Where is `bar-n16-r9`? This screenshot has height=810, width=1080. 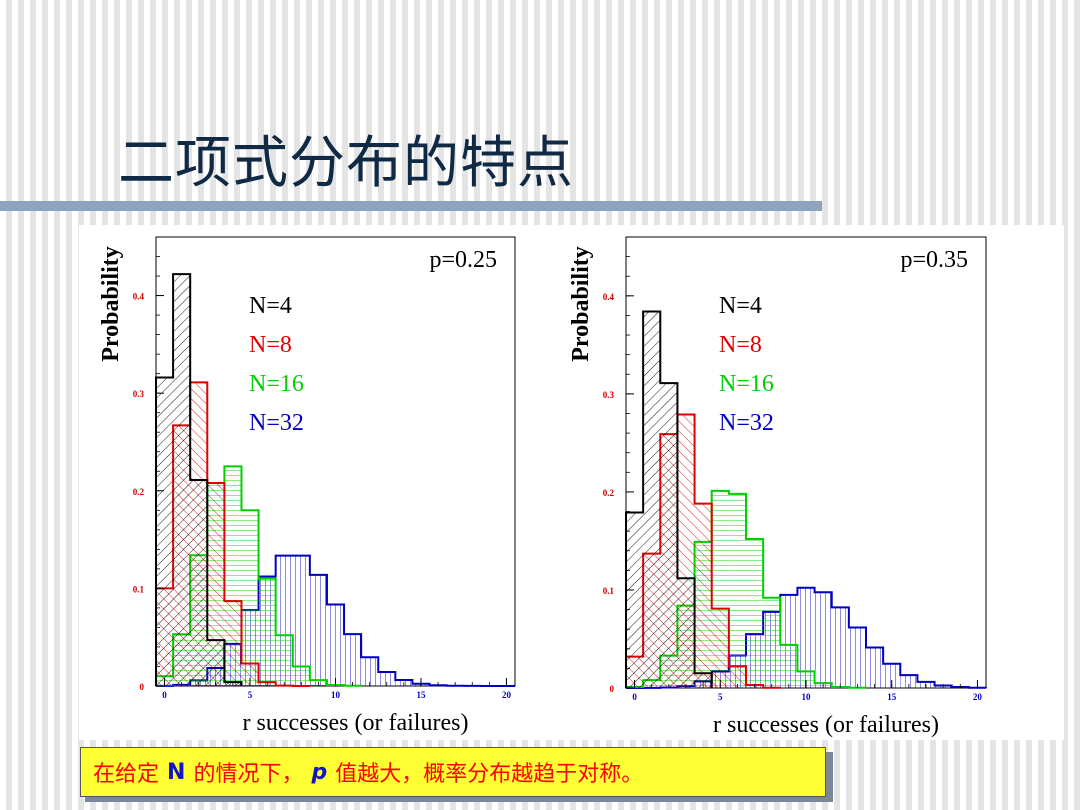
bar-n16-r9 is located at coordinates (789, 666).